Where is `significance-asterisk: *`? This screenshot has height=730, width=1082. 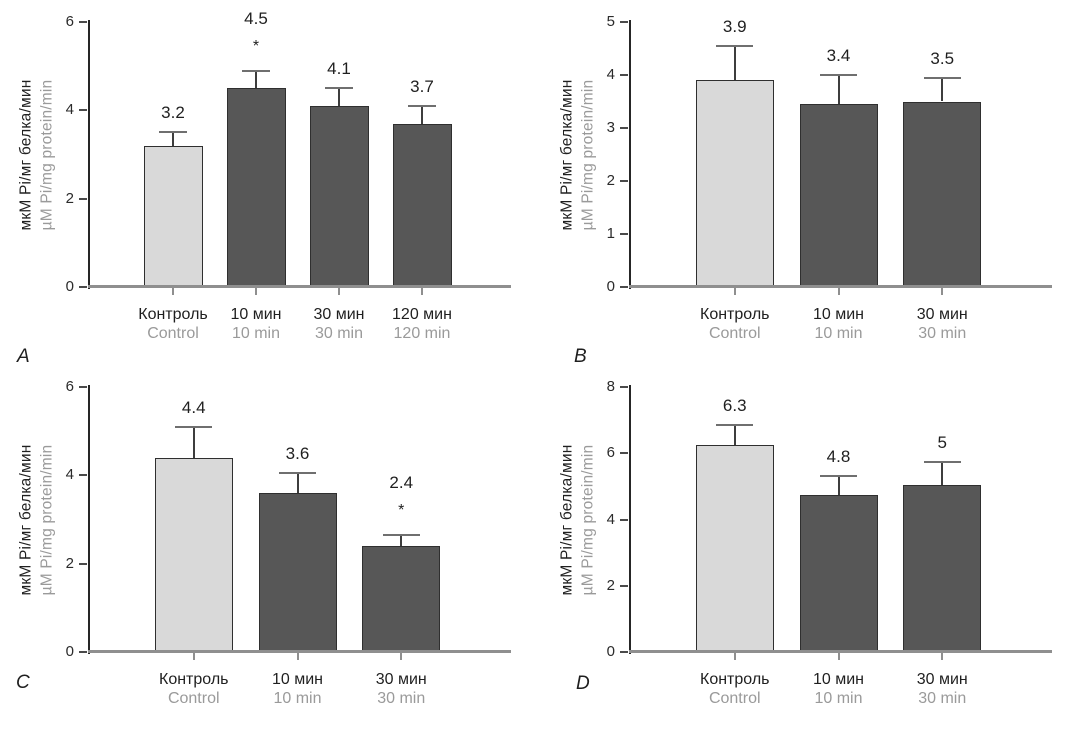 significance-asterisk: * is located at coordinates (256, 46).